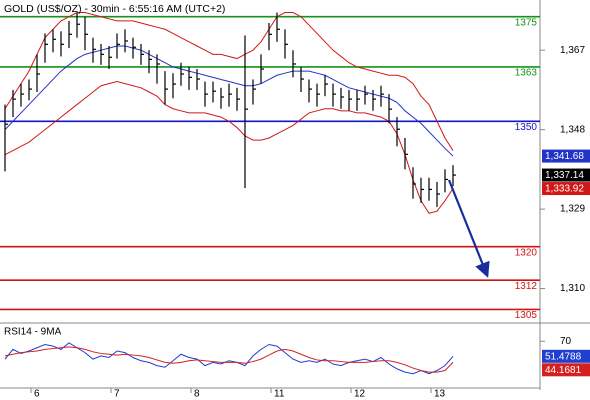 This screenshot has width=590, height=400. I want to click on y-tick-label: 70, so click(566, 341).